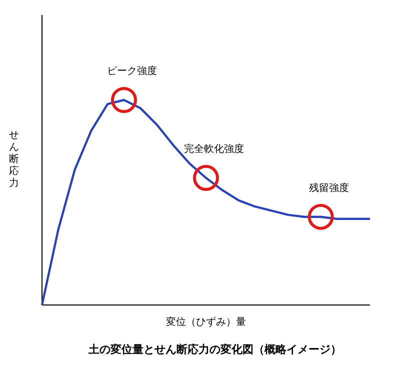 This screenshot has width=401, height=370. What do you see at coordinates (328, 188) in the screenshot?
I see `annotation: 残留強度` at bounding box center [328, 188].